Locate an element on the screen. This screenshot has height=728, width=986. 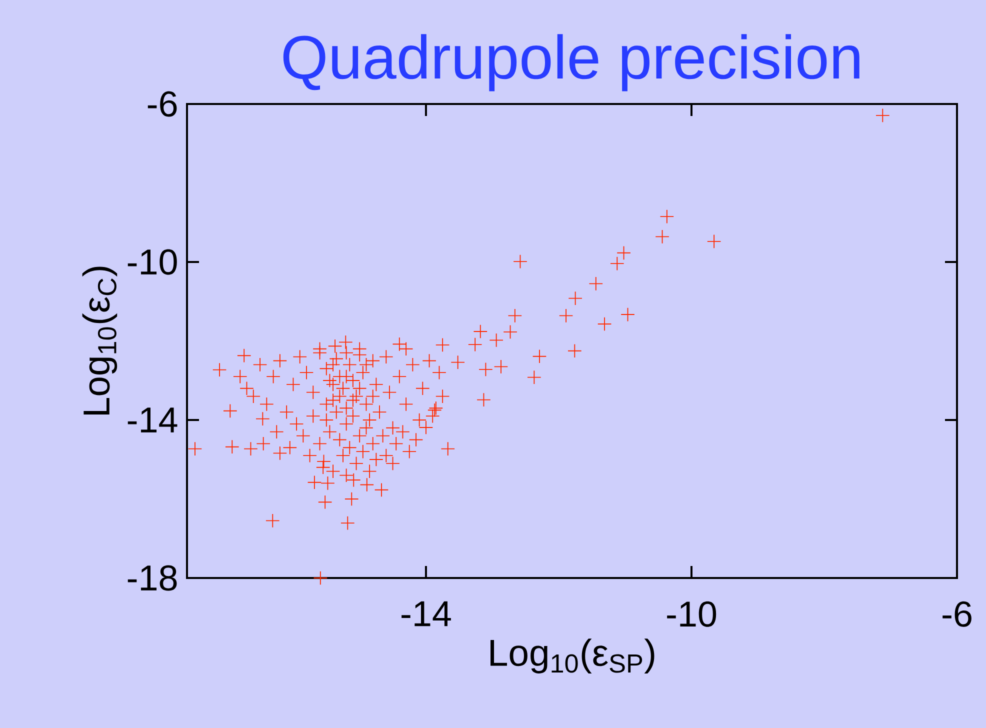
y-tick-label: -10 is located at coordinates (152, 262).